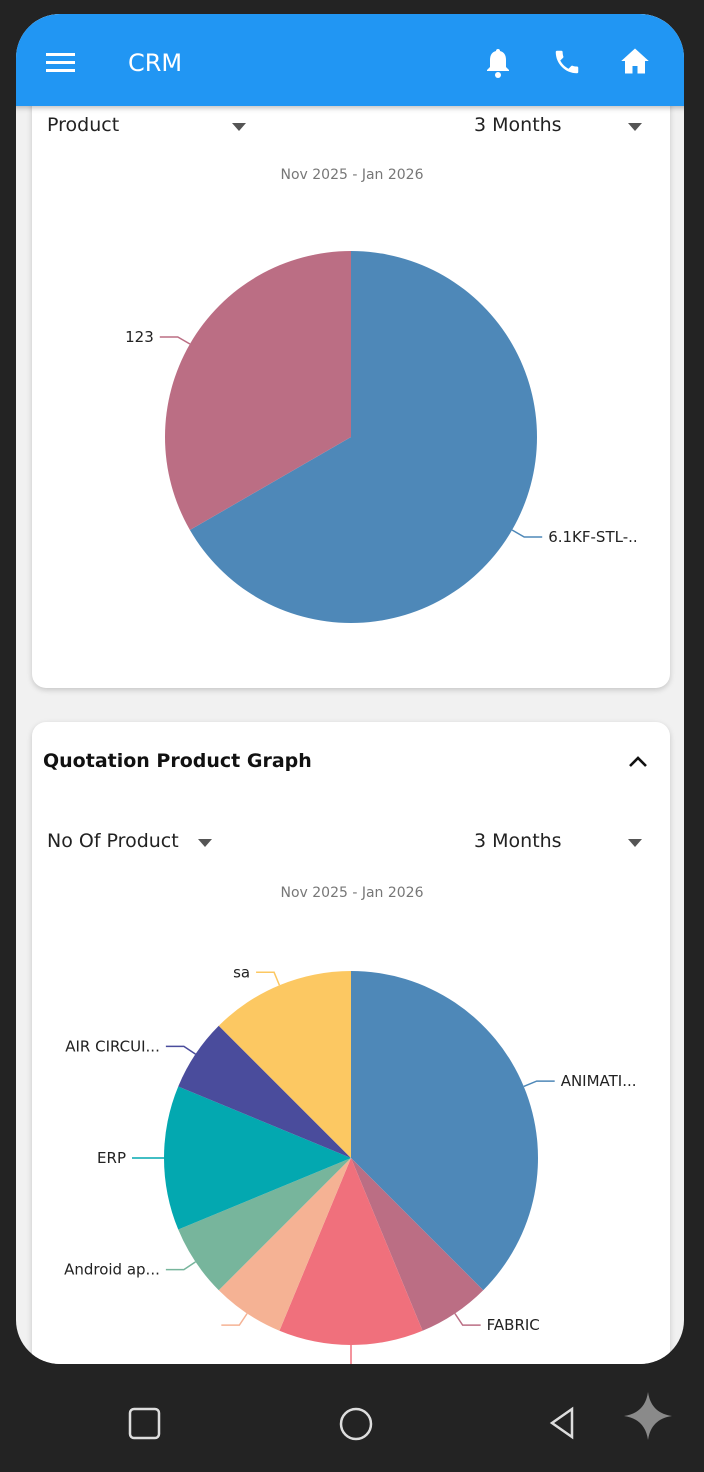 The width and height of the screenshot is (704, 1472). I want to click on slice-label: 6.1KF-STL-.., so click(592, 537).